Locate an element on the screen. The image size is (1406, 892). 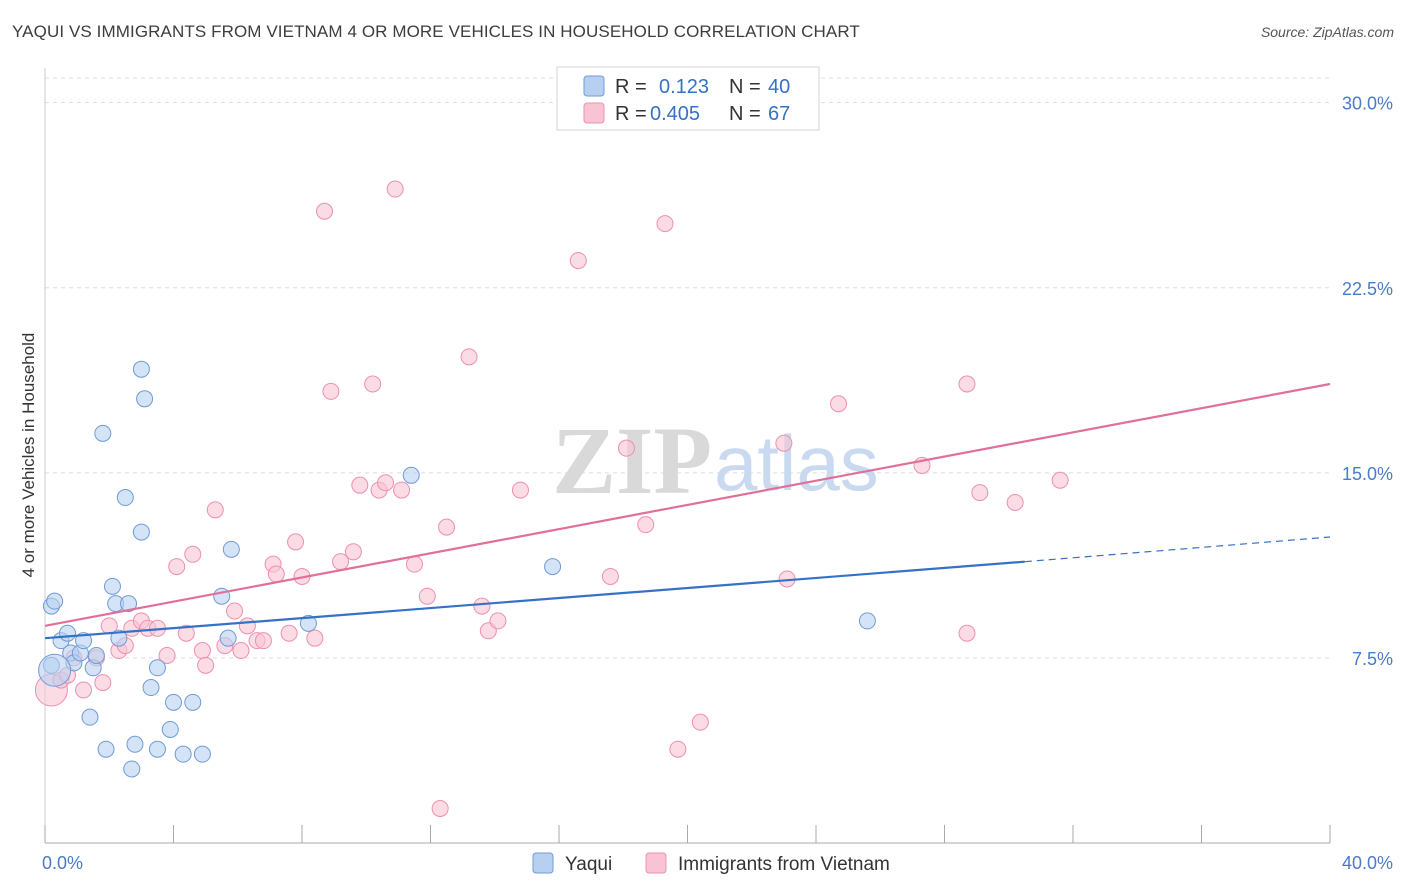
x-tick-label-0: 0.0% is located at coordinates (62, 863).